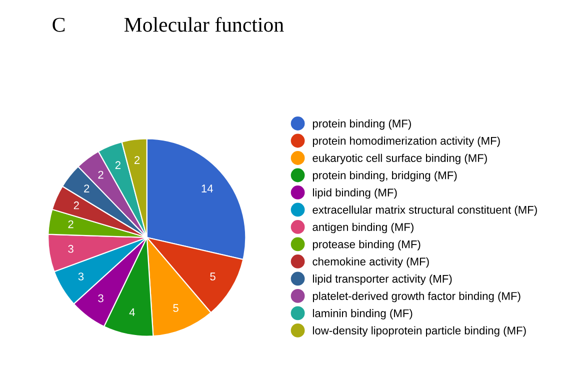  What do you see at coordinates (399, 159) in the screenshot?
I see `legend-label: eukaryotic cell surface binding (MF)` at bounding box center [399, 159].